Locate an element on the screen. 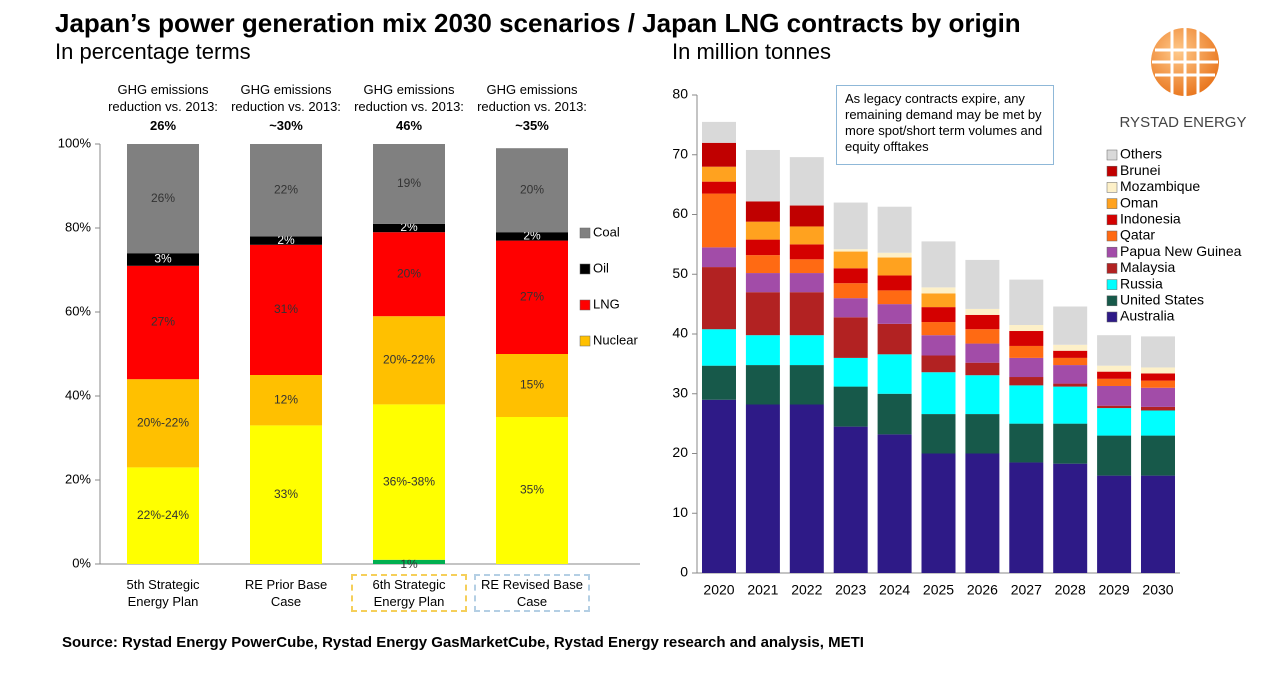 The width and height of the screenshot is (1280, 675). x-tick-label: 2027 is located at coordinates (1026, 590).